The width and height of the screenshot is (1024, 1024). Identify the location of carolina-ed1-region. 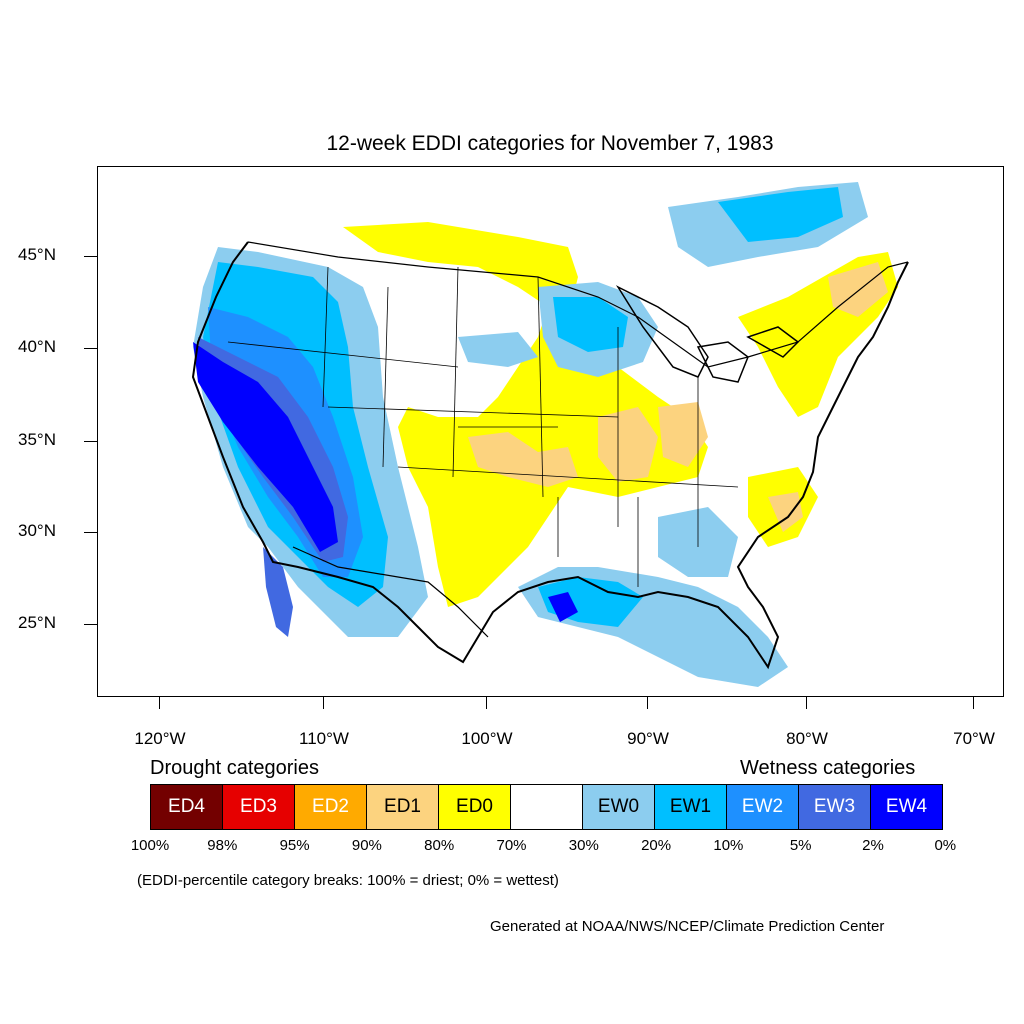
(785, 512).